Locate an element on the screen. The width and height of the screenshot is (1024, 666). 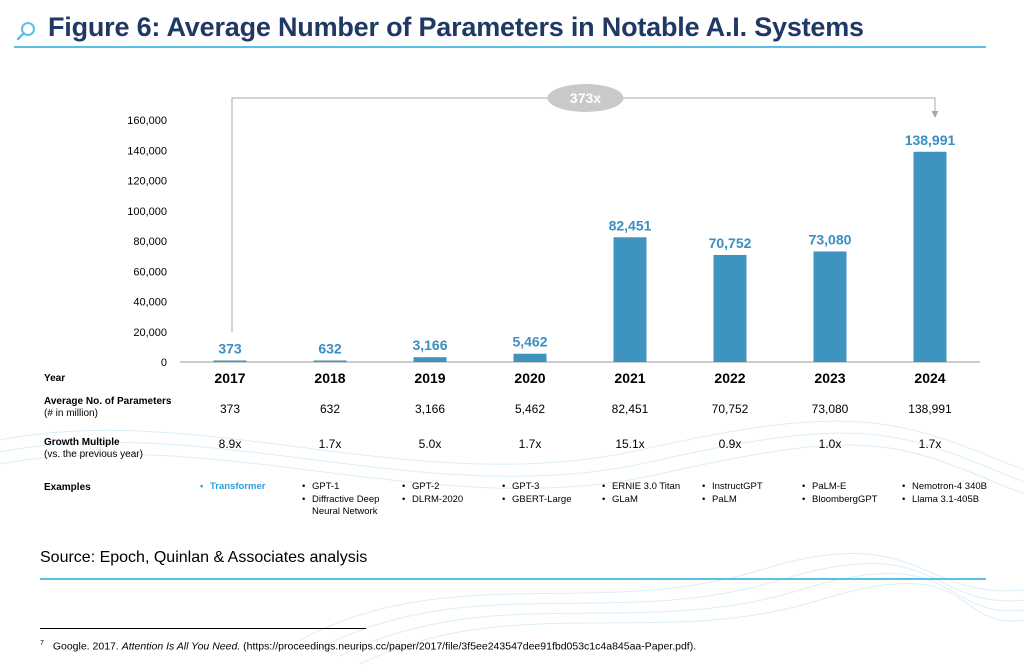
footnote-divider is located at coordinates (203, 628).